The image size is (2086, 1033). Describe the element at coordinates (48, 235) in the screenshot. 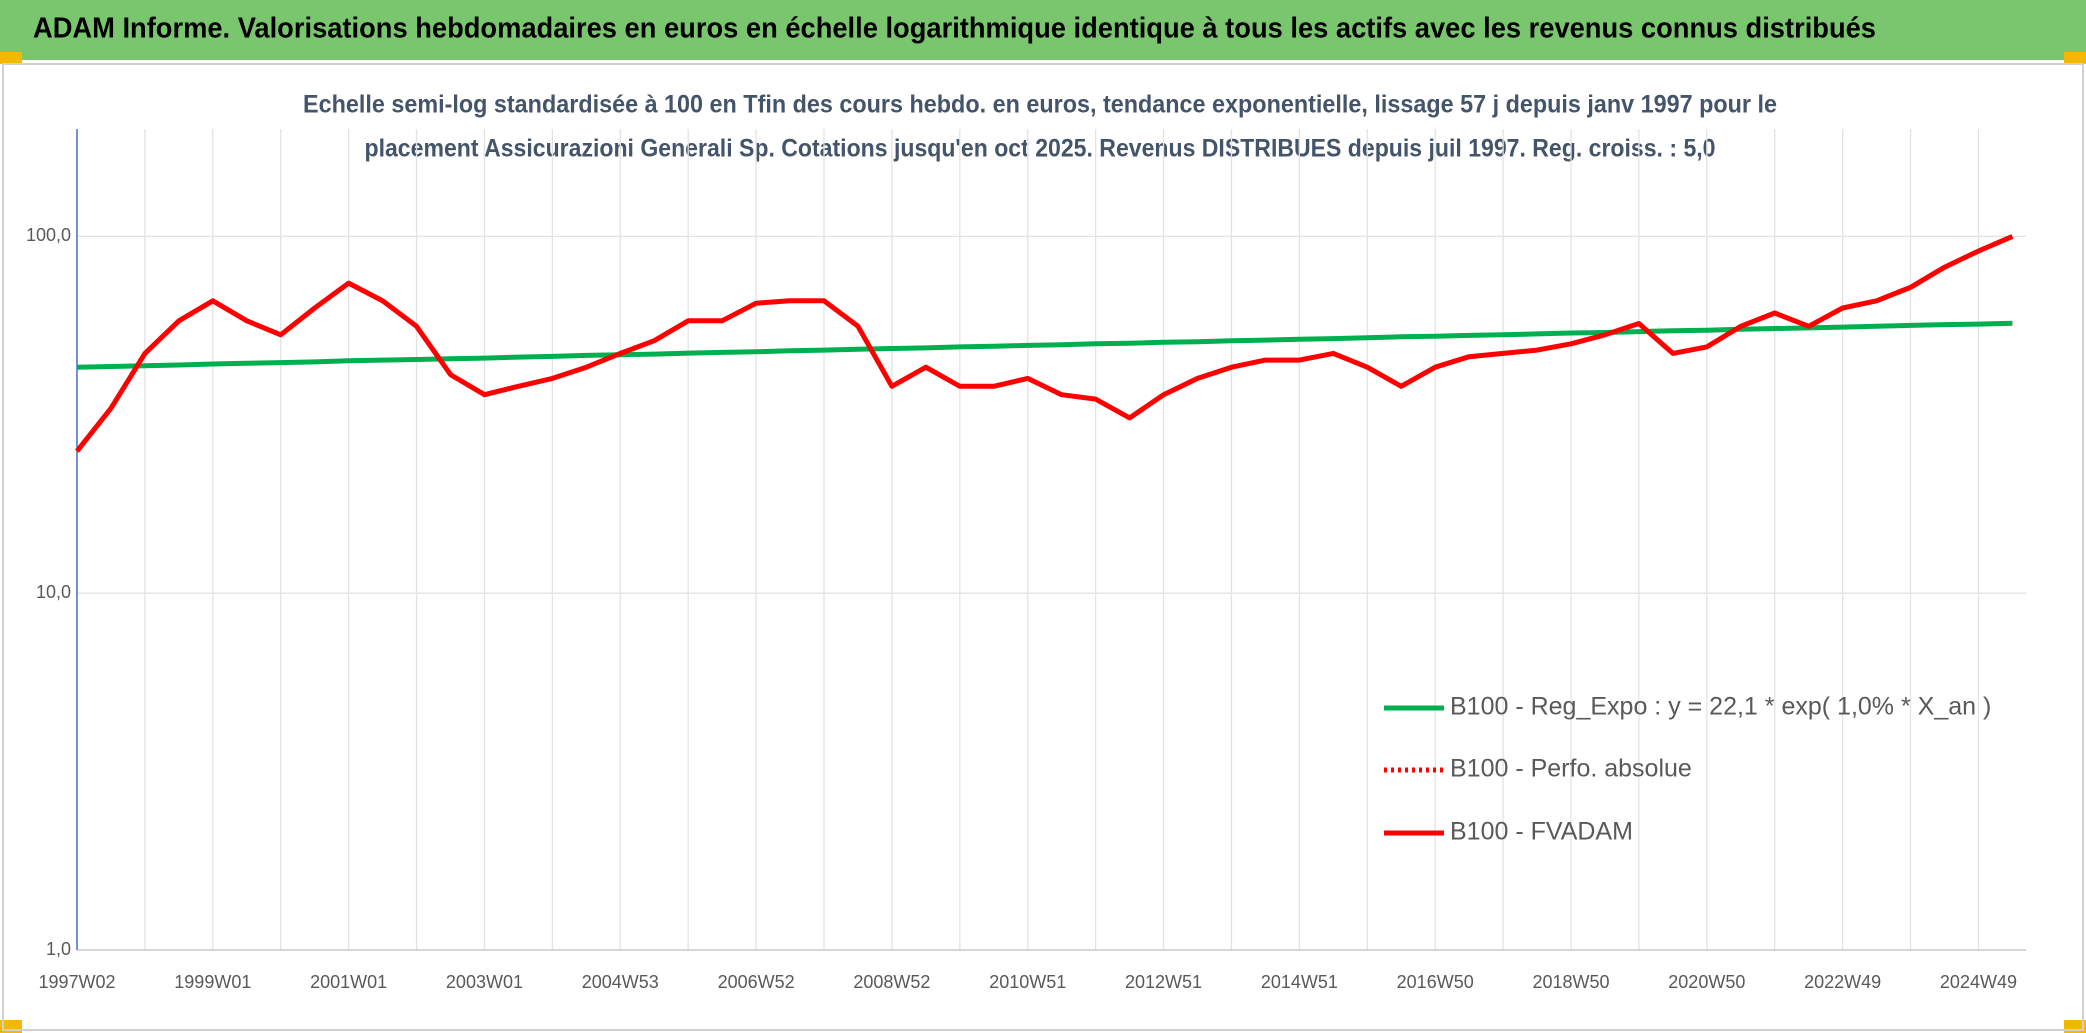

I see `y-tick-label: 100,0` at that location.